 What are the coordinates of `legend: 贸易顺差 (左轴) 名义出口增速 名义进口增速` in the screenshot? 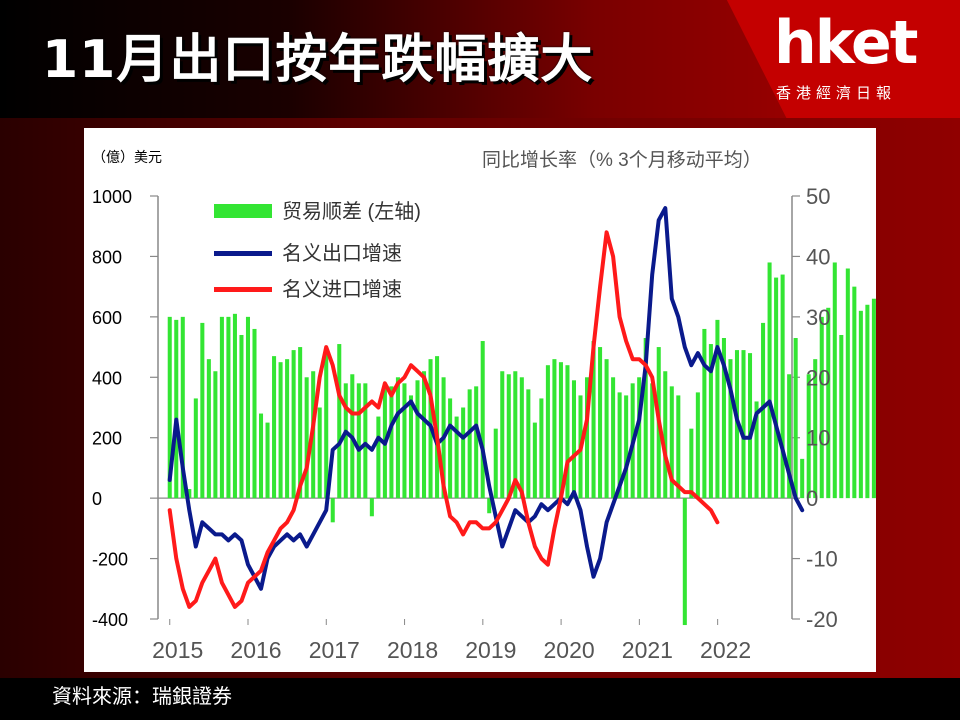 It's located at (317, 250).